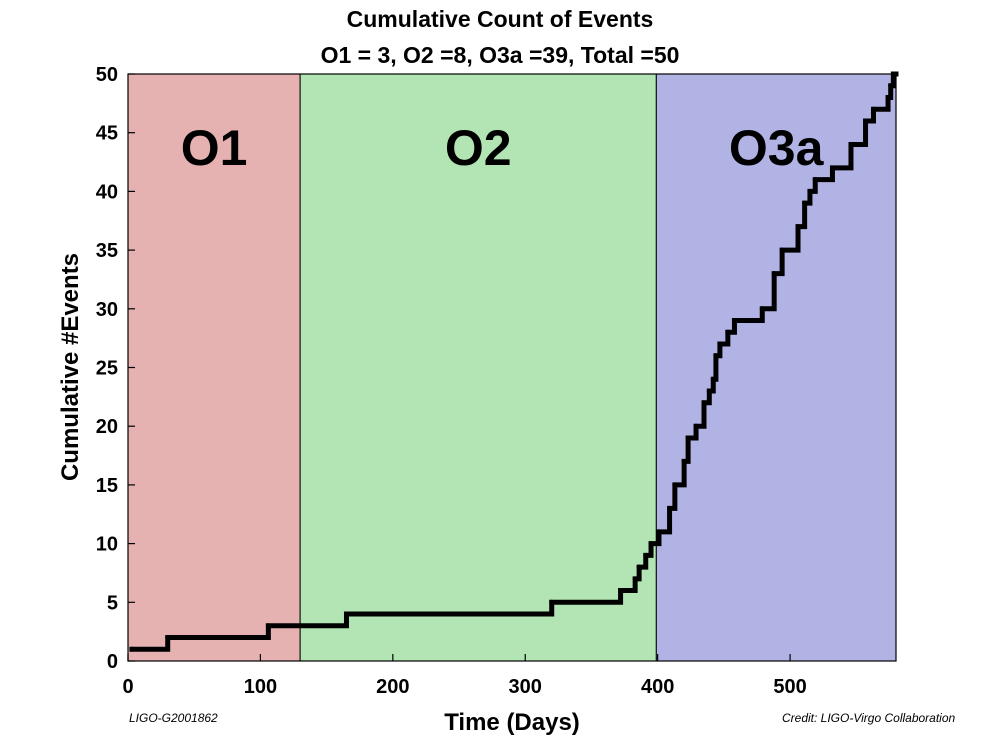  What do you see at coordinates (107, 192) in the screenshot?
I see `y-tick-label: 40` at bounding box center [107, 192].